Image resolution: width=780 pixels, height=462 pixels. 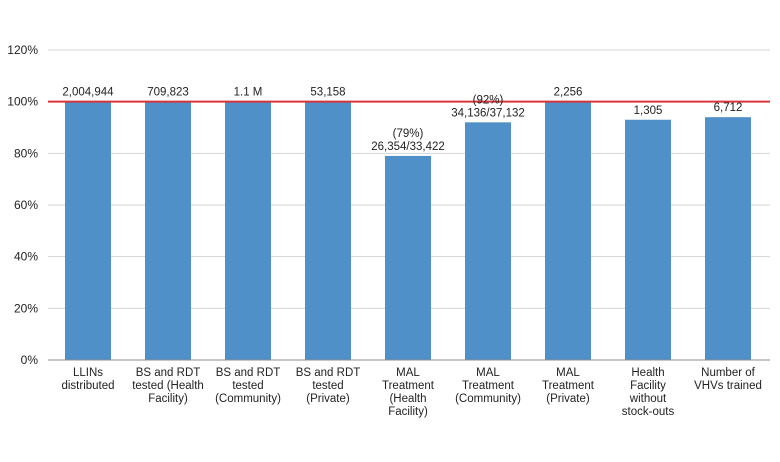 What do you see at coordinates (26, 257) in the screenshot?
I see `y-tick-label: 40%` at bounding box center [26, 257].